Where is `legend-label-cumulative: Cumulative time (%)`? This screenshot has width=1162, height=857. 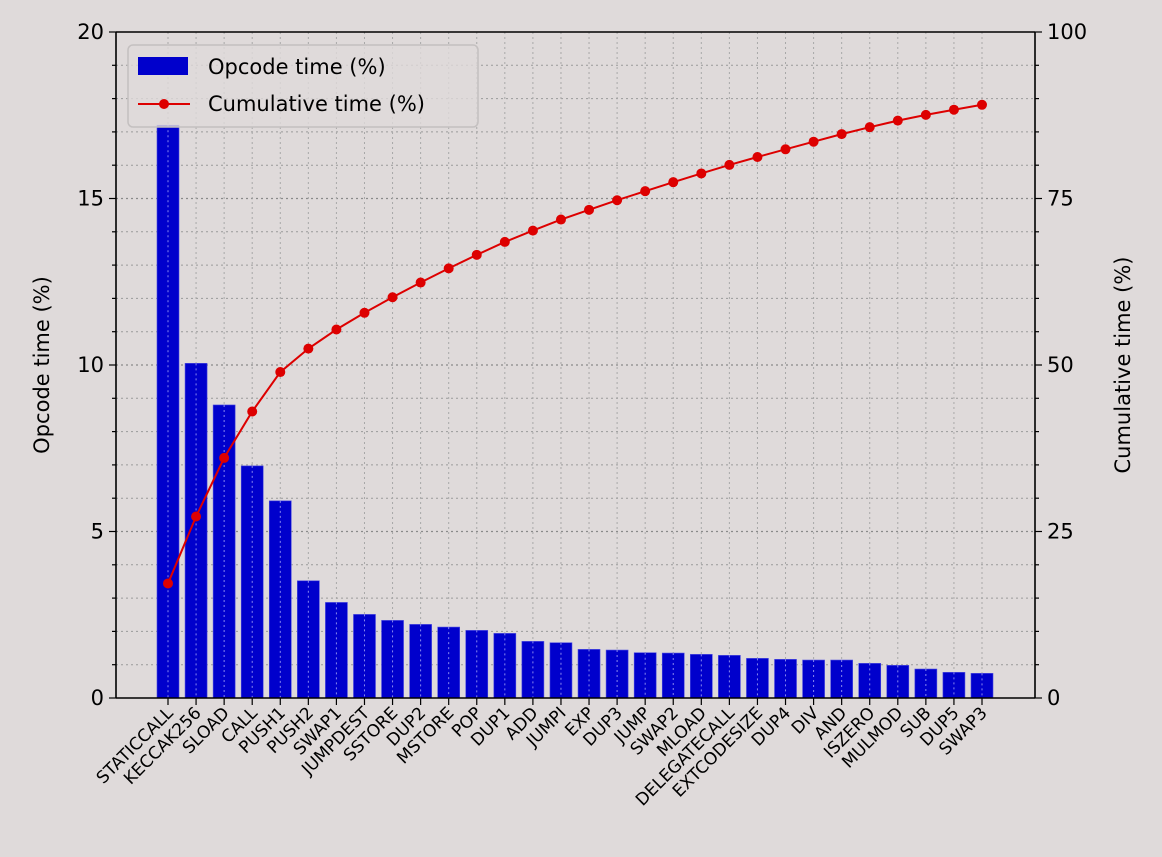
legend-label-cumulative: Cumulative time (%) is located at coordinates (316, 104).